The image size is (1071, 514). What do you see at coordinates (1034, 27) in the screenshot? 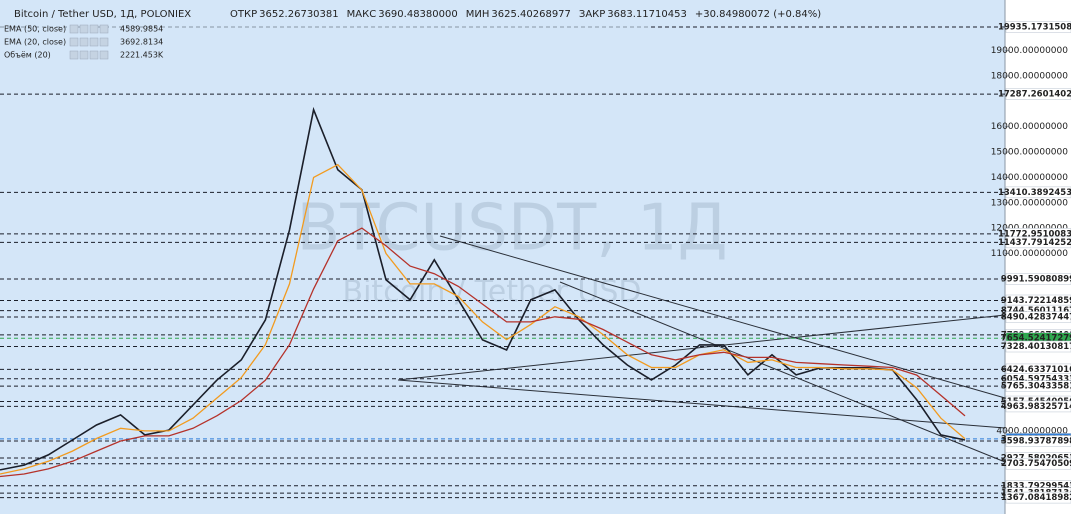
I see `level-label: 19935.17315081` at bounding box center [1034, 27].